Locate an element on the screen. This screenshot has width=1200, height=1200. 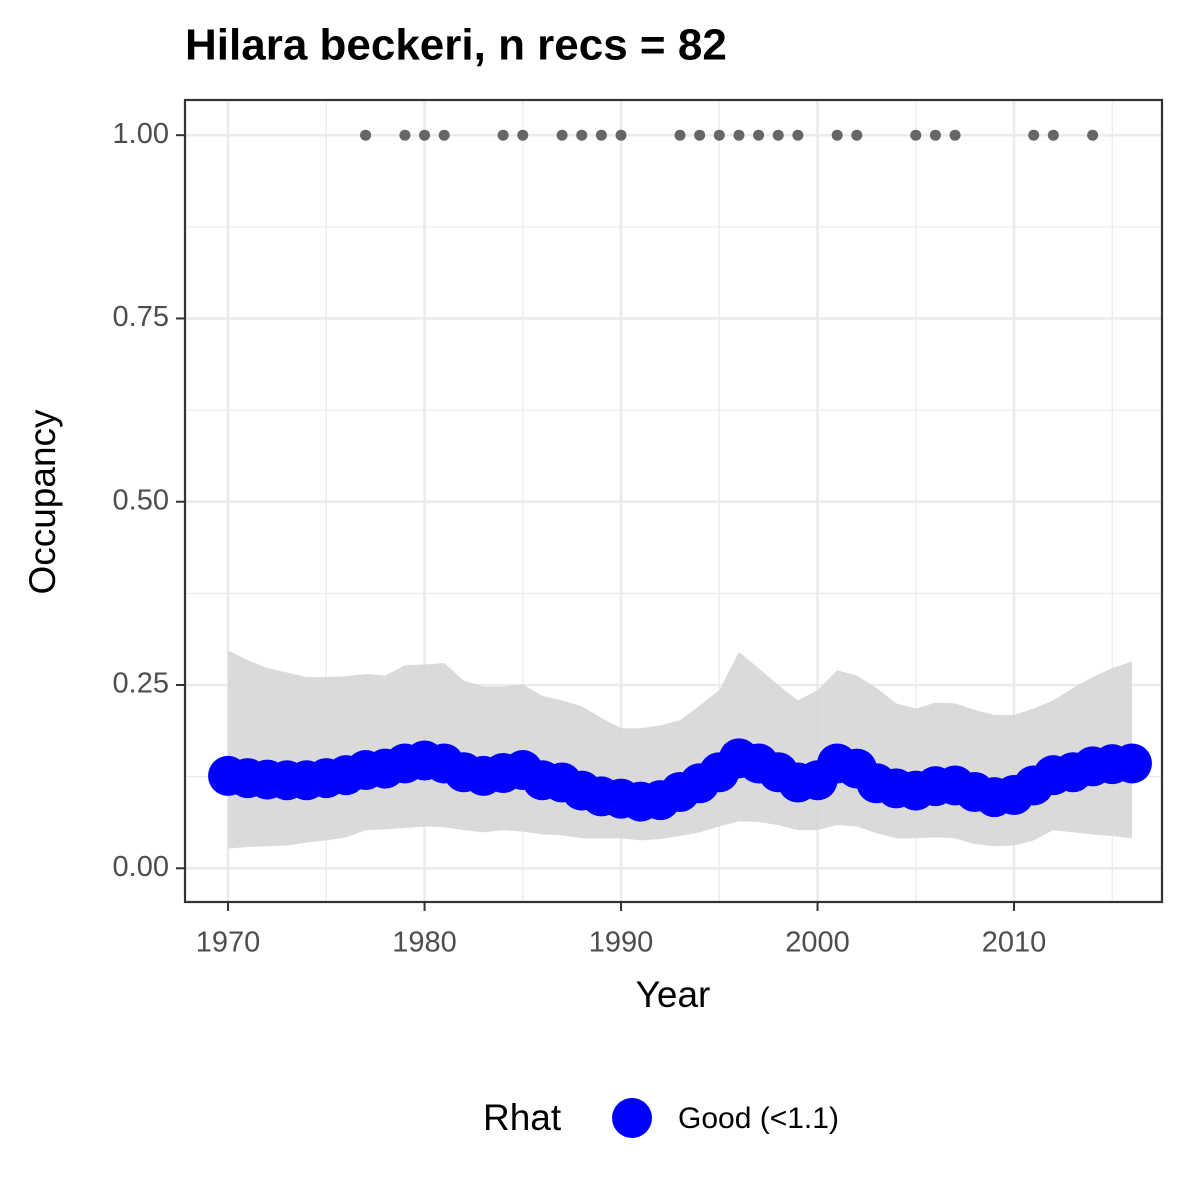
x-tick-label: 2010 is located at coordinates (1014, 943).